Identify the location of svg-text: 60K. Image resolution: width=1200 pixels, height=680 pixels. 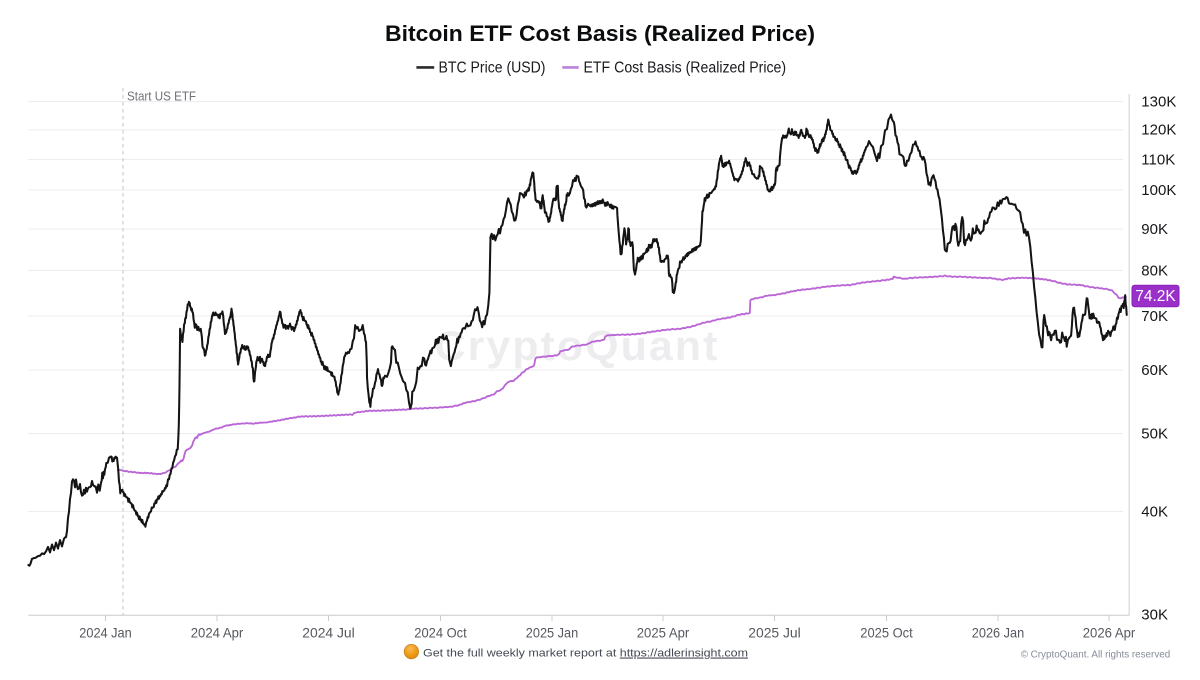
(1154, 370).